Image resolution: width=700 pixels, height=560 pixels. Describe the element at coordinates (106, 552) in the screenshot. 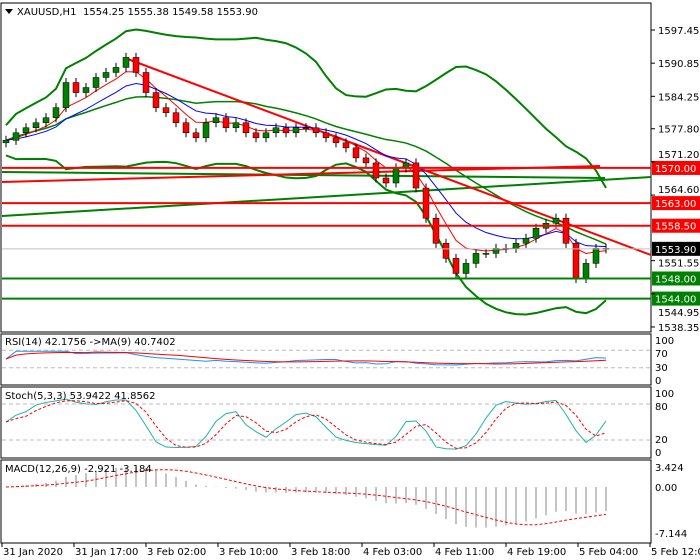

I see `x-tick-label: 31 Jan 17:00` at that location.